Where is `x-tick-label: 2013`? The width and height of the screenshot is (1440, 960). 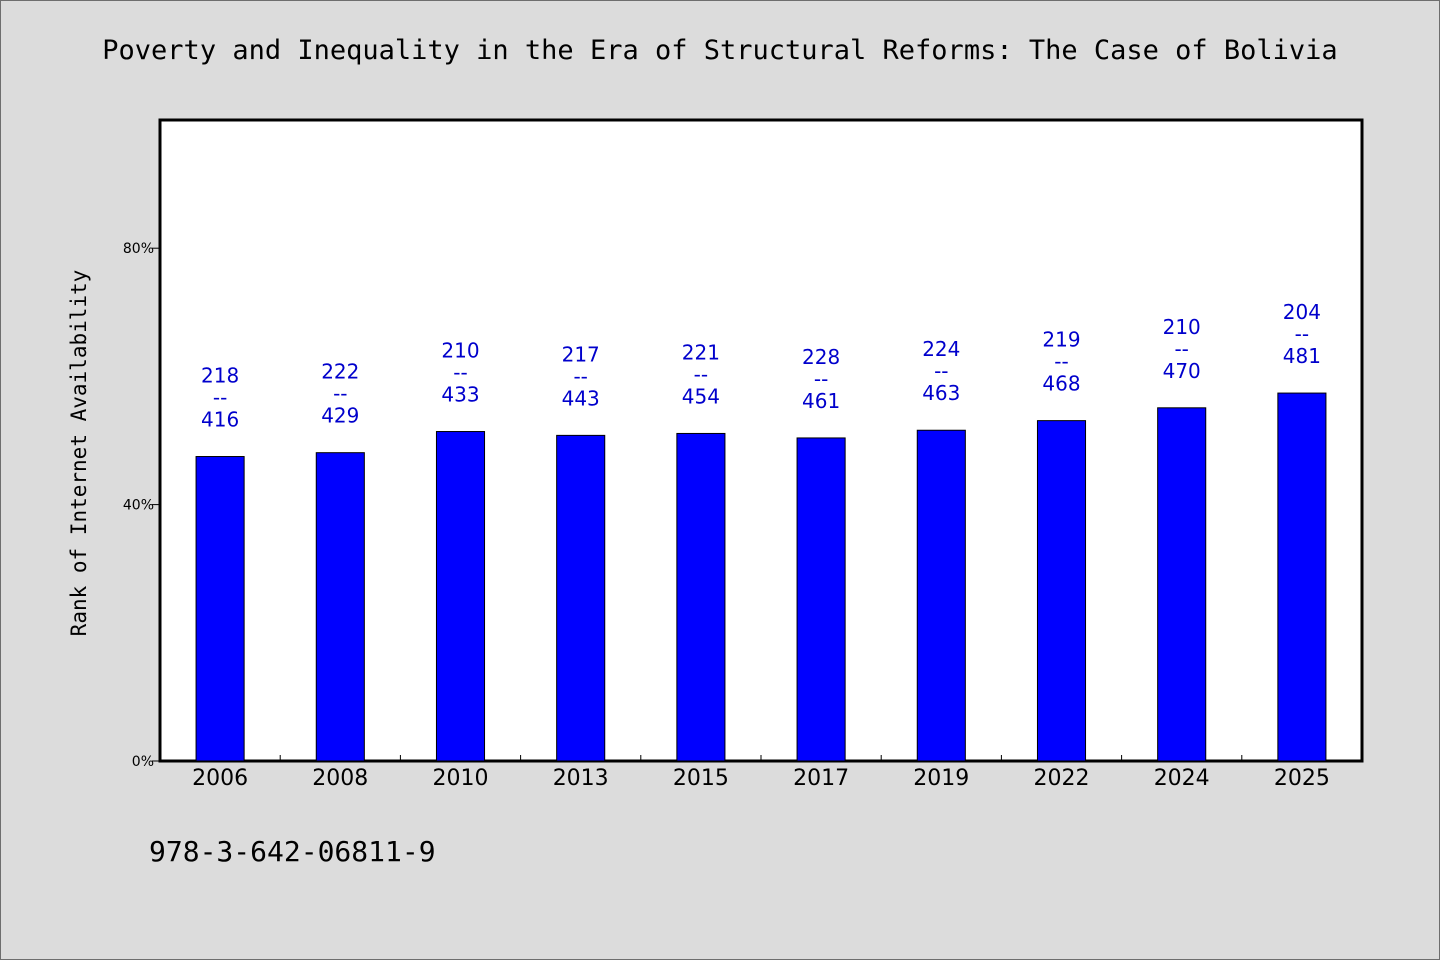 x-tick-label: 2013 is located at coordinates (581, 778).